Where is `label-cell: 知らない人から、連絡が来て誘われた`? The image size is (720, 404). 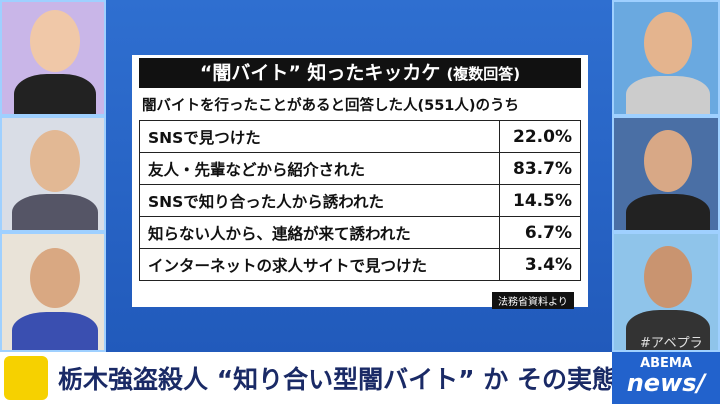 label-cell: 知らない人から、連絡が来て誘われた is located at coordinates (319, 232).